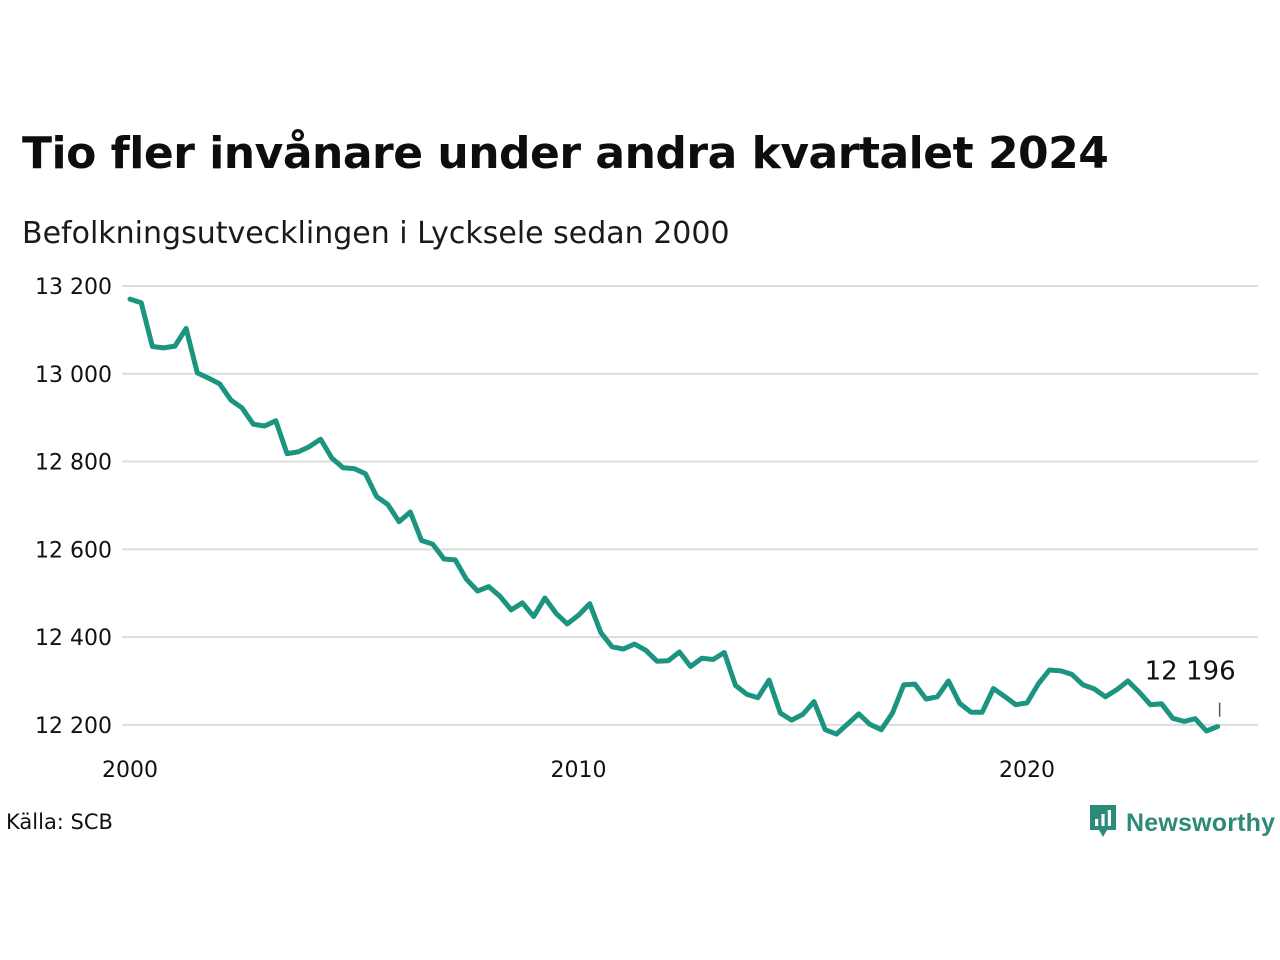 The width and height of the screenshot is (1280, 960). I want to click on brand-logo: Newsworthy, so click(1181, 823).